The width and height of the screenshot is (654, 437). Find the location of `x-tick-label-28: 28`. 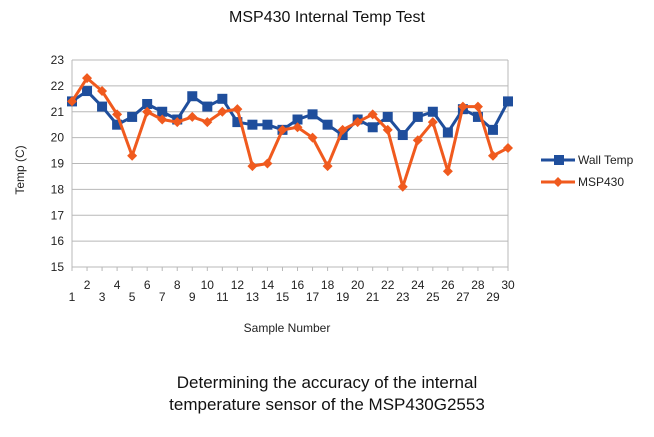

x-tick-label-28: 28 is located at coordinates (478, 285).